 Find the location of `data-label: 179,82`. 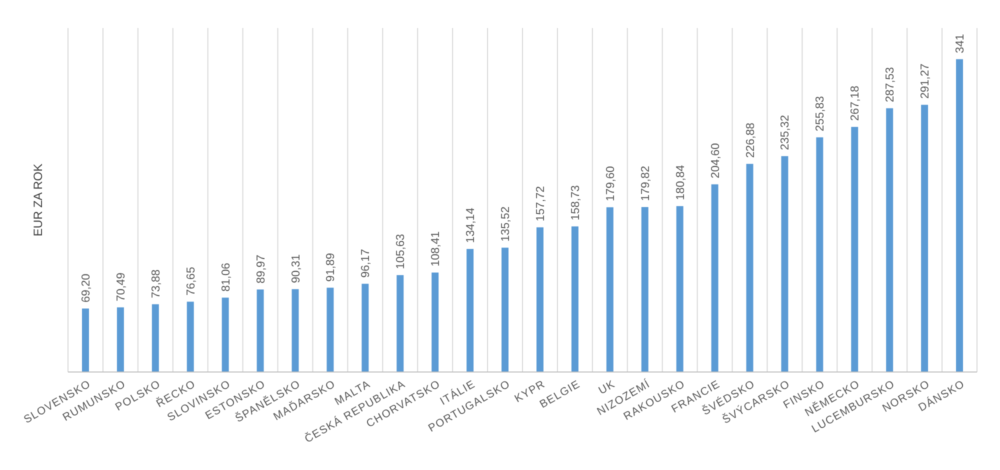

data-label: 179,82 is located at coordinates (646, 184).